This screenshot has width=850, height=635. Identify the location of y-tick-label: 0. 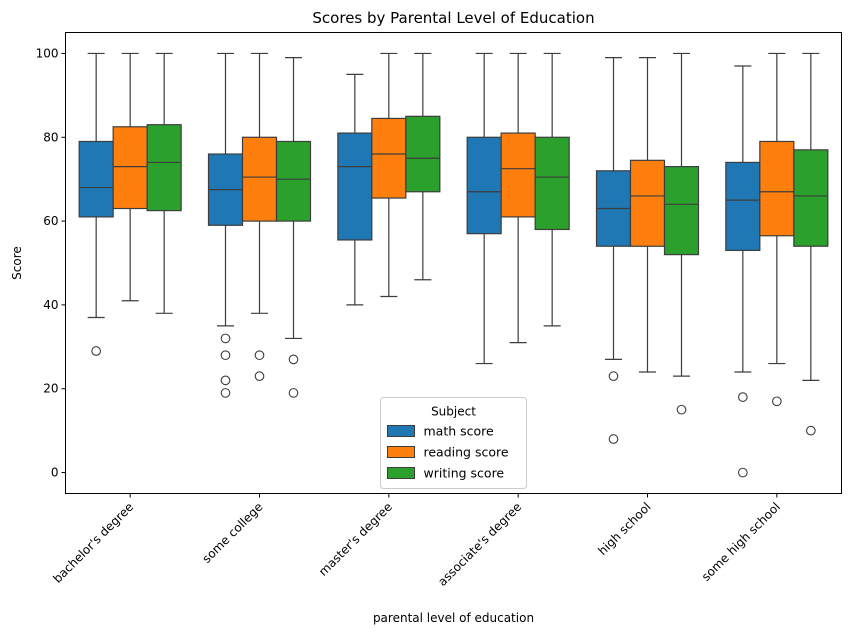
(55, 473).